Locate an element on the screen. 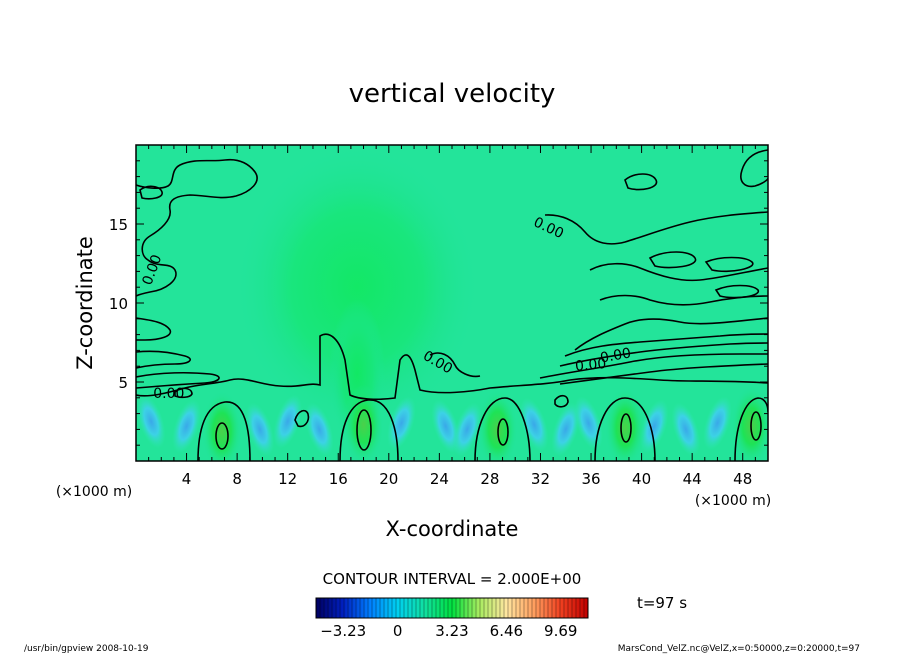  contour-updraft-2-outer is located at coordinates (369, 430).